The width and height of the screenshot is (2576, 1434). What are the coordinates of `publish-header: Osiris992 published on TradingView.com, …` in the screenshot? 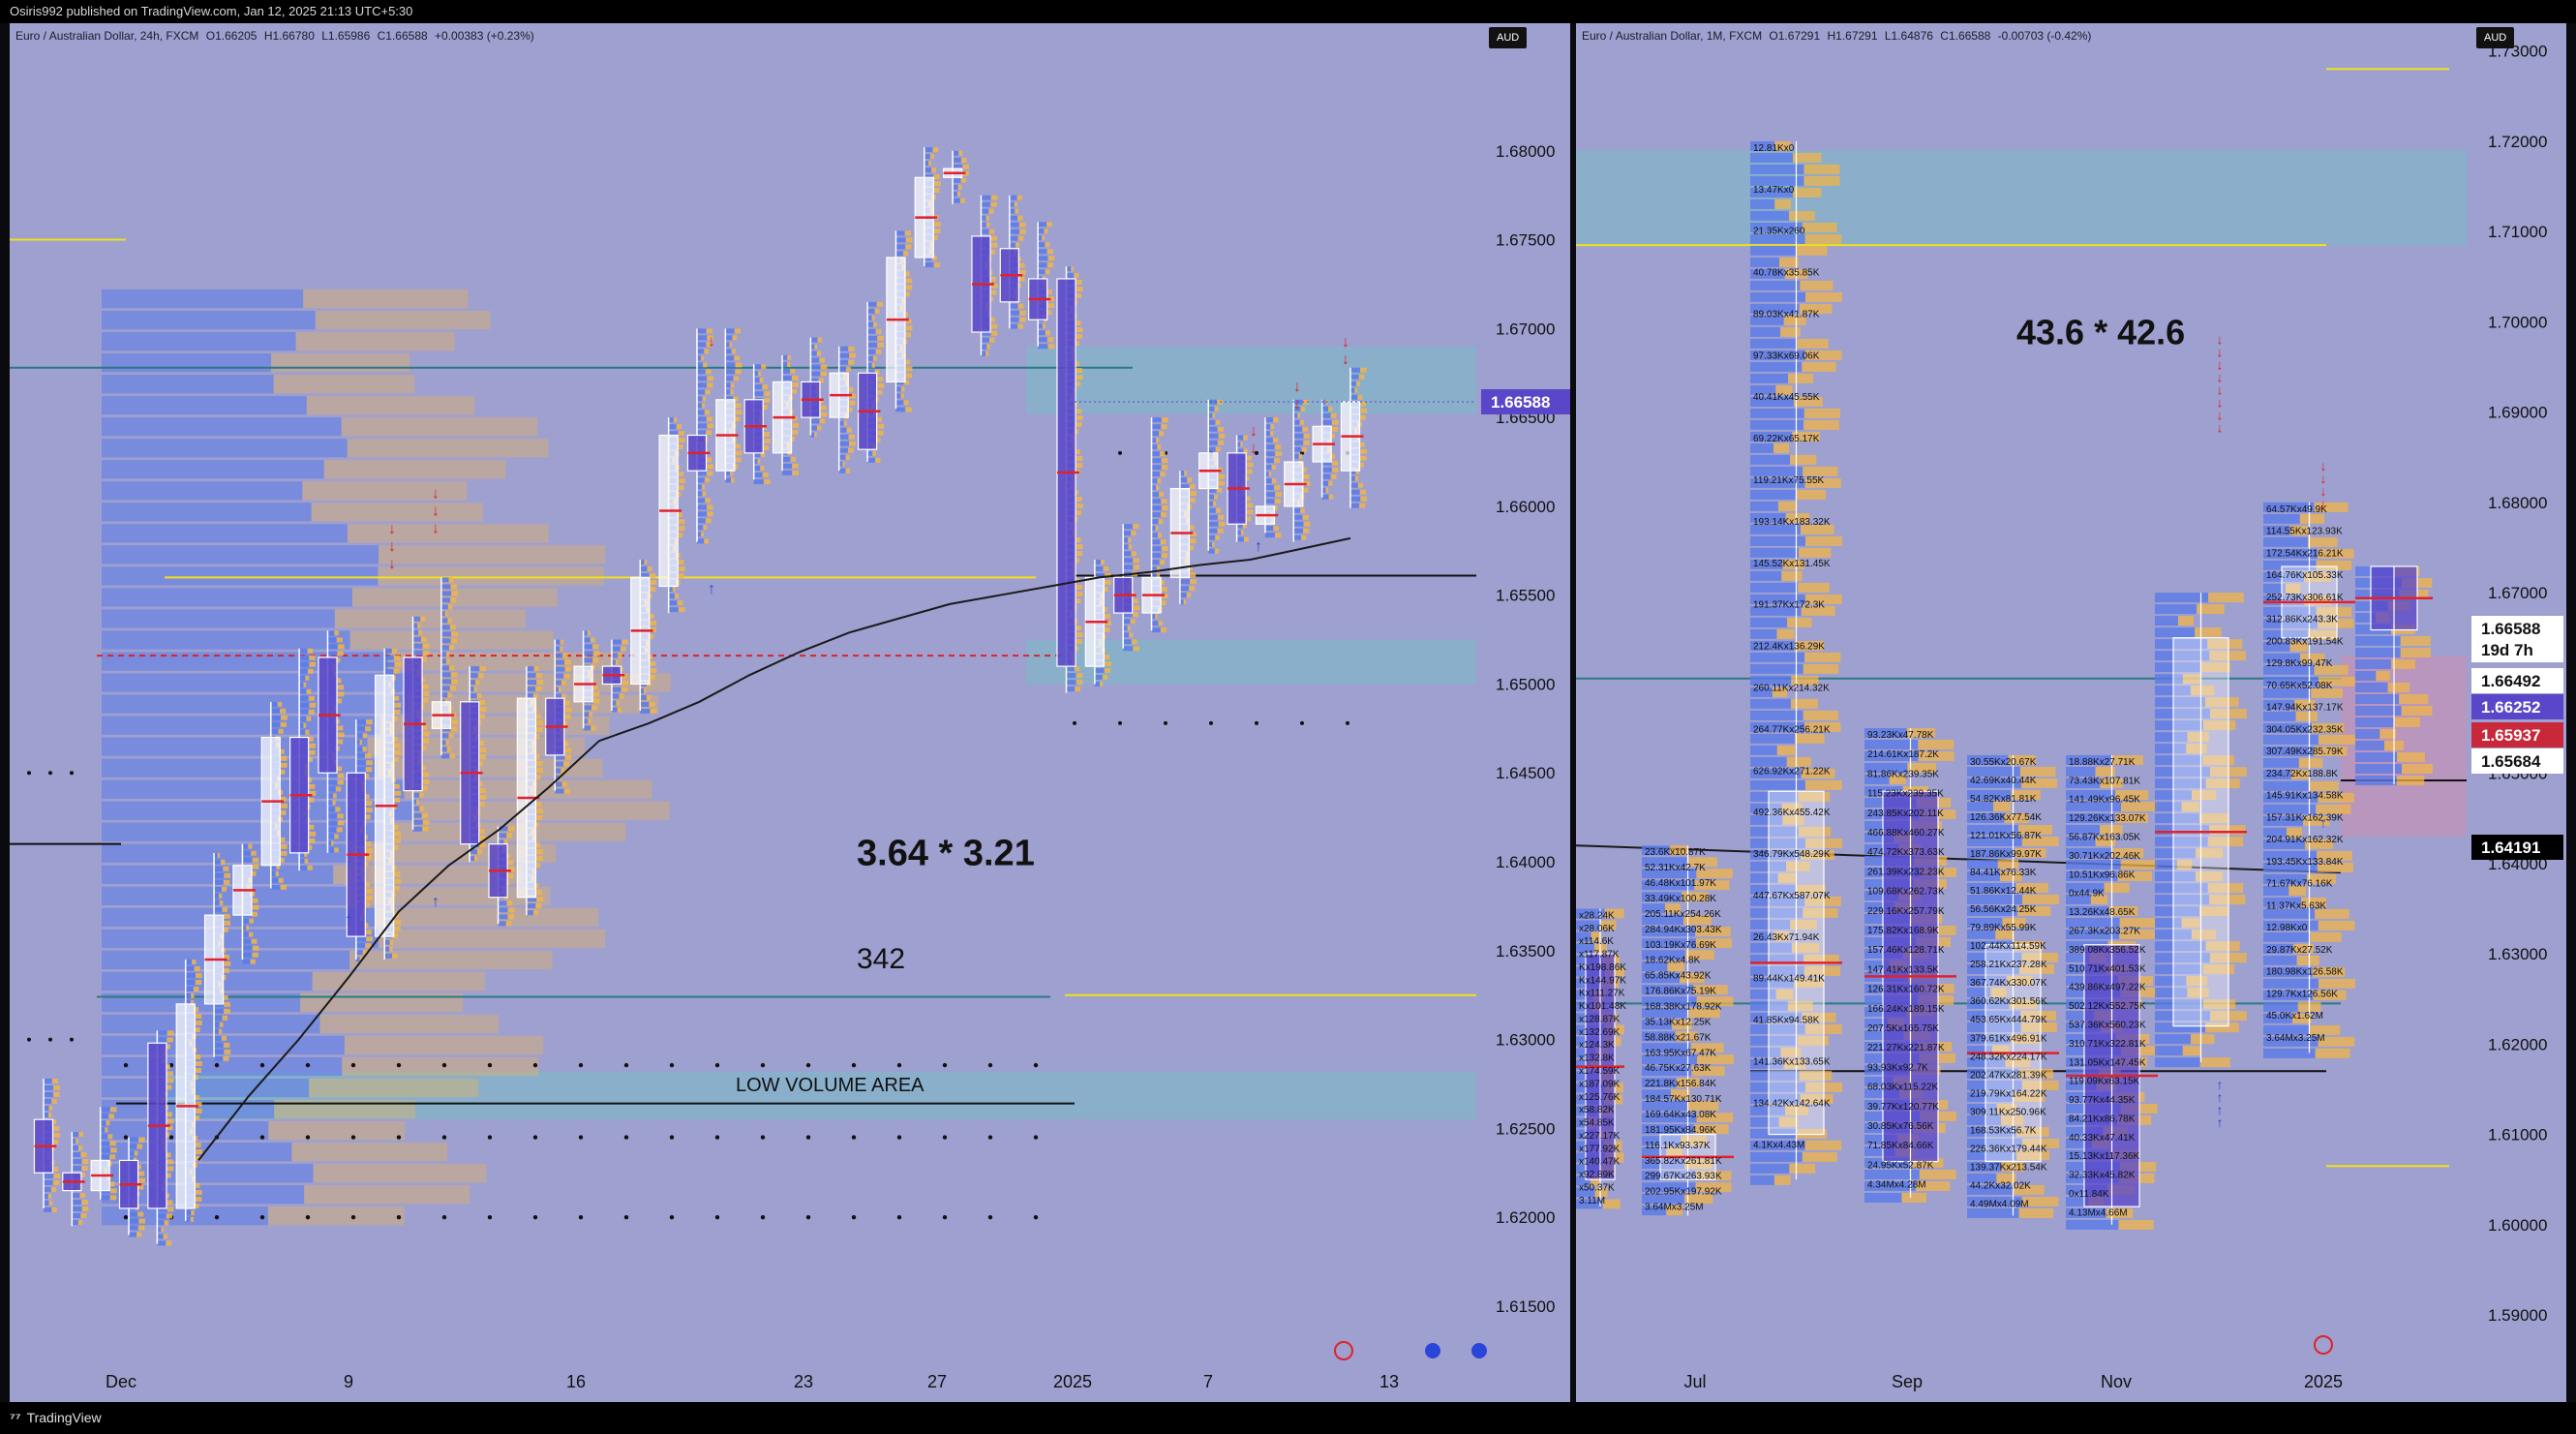 It's located at (1288, 11).